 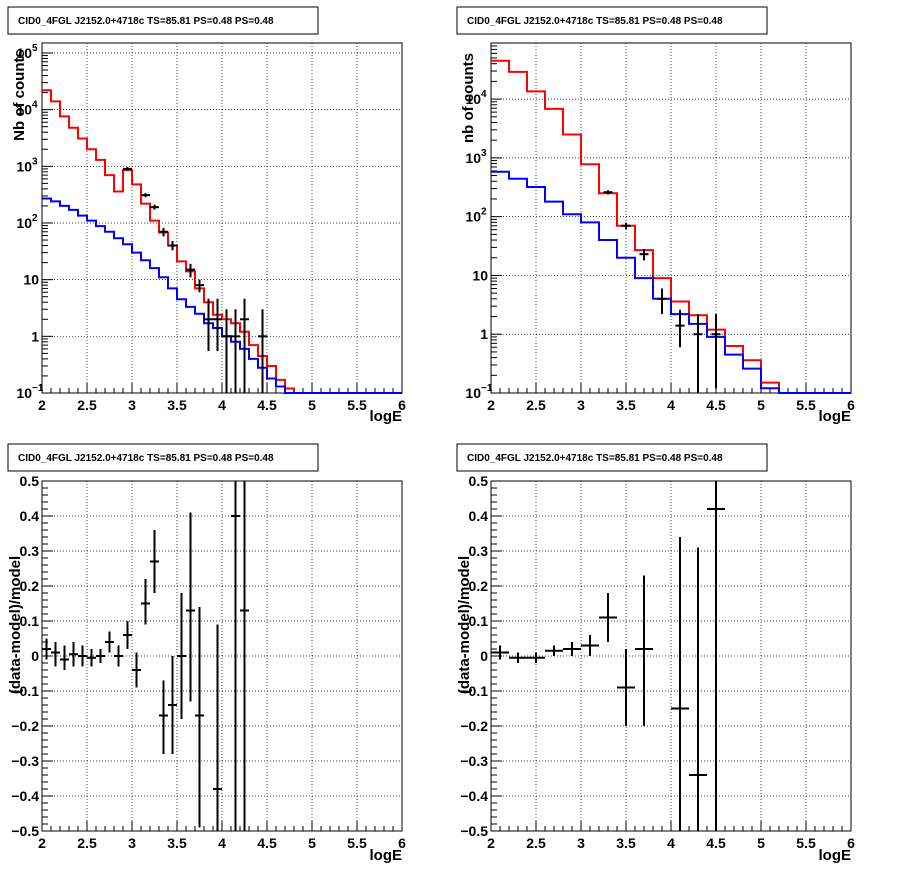 I want to click on y-tick-label: −0.5, so click(x=474, y=831).